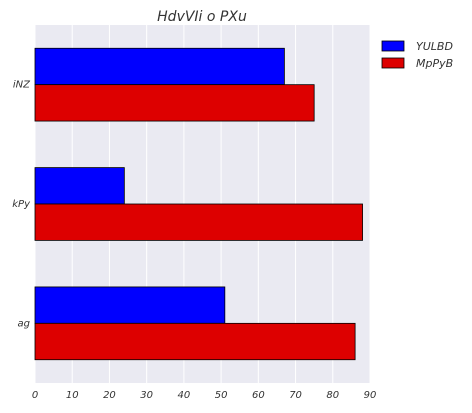 The width and height of the screenshot is (472, 413). What do you see at coordinates (184, 395) in the screenshot?
I see `x-tick-label: 40` at bounding box center [184, 395].